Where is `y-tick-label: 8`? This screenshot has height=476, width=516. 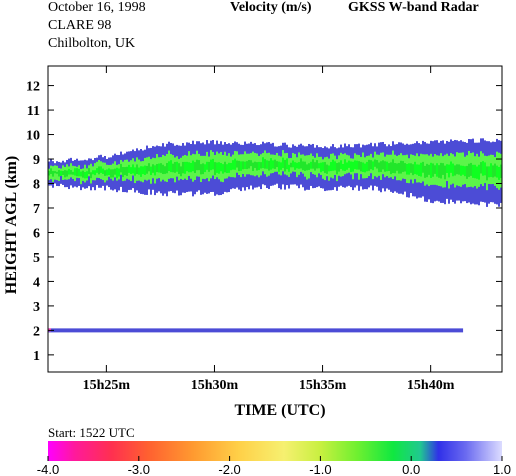
y-tick-label: 8 is located at coordinates (36, 185).